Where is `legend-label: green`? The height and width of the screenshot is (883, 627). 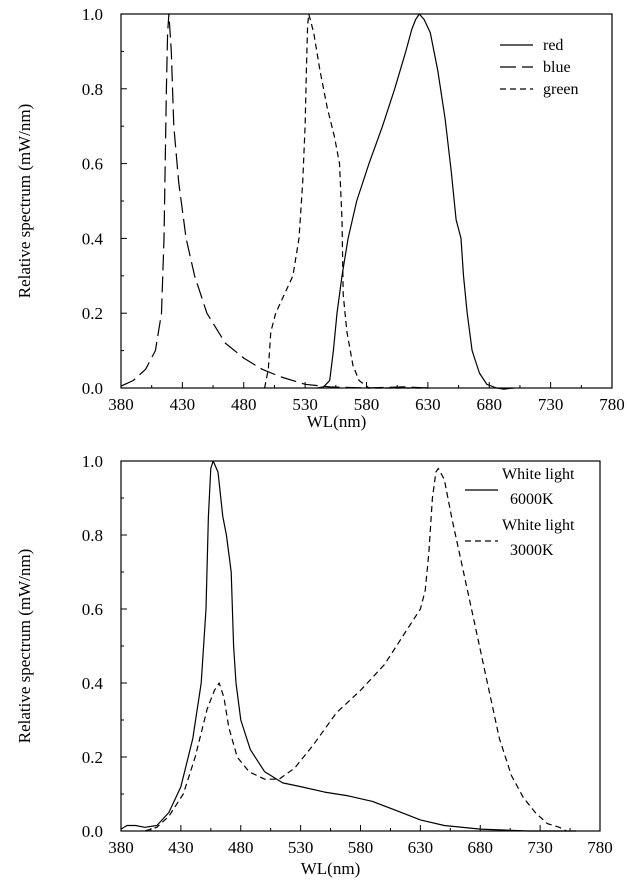
legend-label: green is located at coordinates (561, 89).